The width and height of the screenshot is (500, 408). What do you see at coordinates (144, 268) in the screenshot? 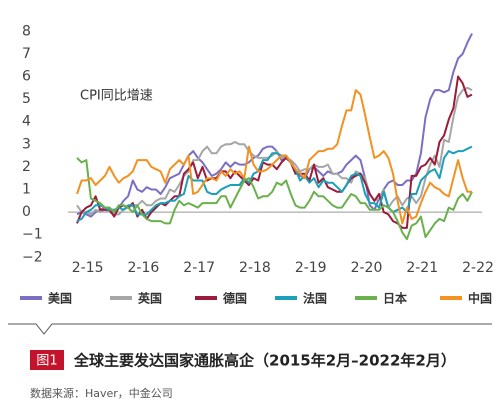
I see `x-tick-label: 2-16` at bounding box center [144, 268].